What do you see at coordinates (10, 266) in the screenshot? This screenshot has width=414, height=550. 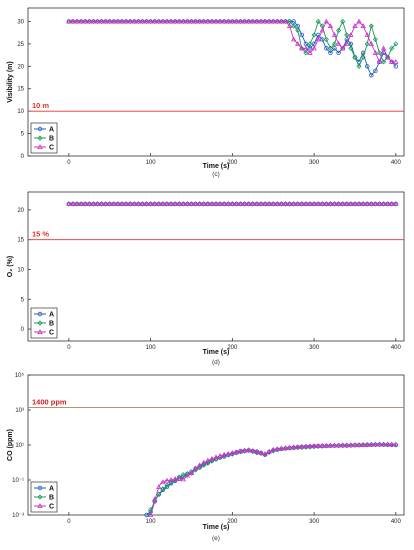 I see `y-axis-label: O₂ (%)` at bounding box center [10, 266].